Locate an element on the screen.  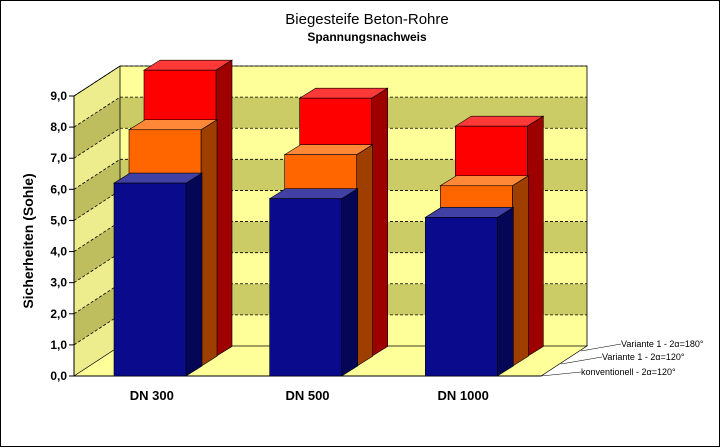
y-tick-label: 4,0 is located at coordinates (58, 252).